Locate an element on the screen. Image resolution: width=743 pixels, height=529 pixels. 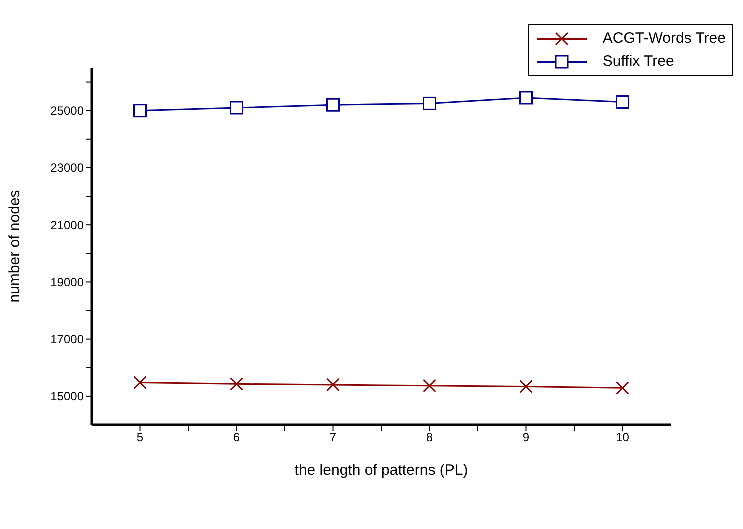
y-tick-label: 21000 is located at coordinates (67, 225).